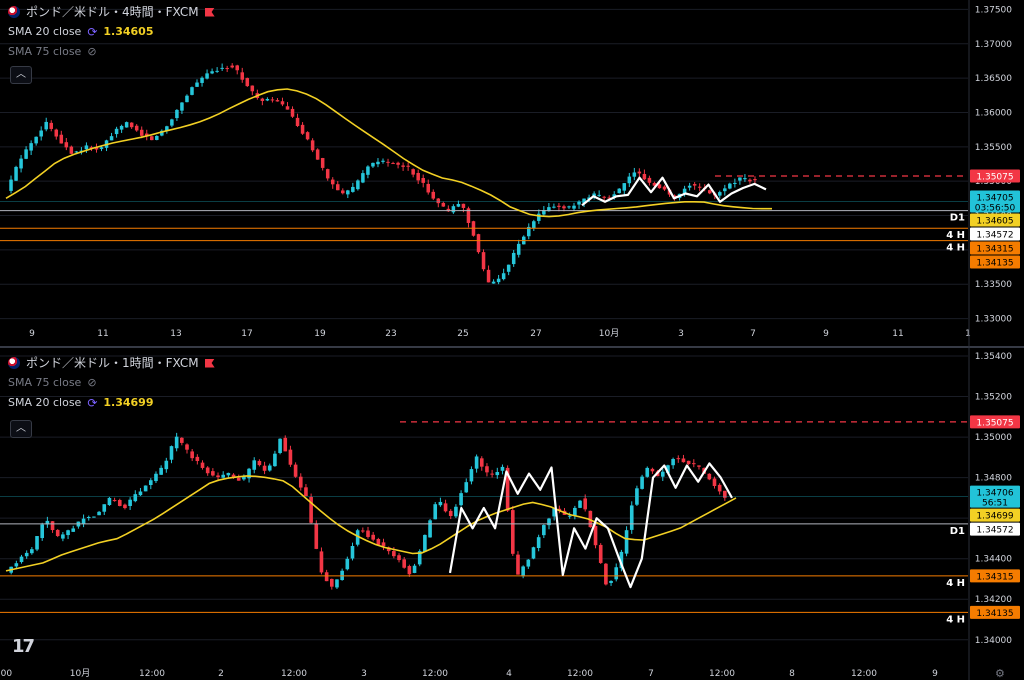 The width and height of the screenshot is (1024, 680). Describe the element at coordinates (209, 12) in the screenshot. I see `flag-marker-icon` at that location.